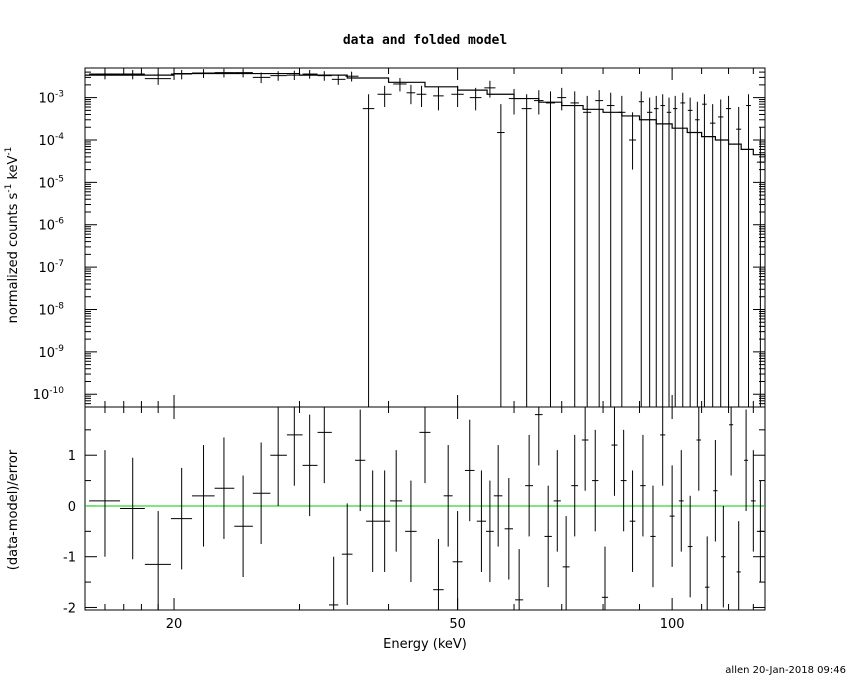  What do you see at coordinates (425, 40) in the screenshot?
I see `chart-title: data and folded model` at bounding box center [425, 40].